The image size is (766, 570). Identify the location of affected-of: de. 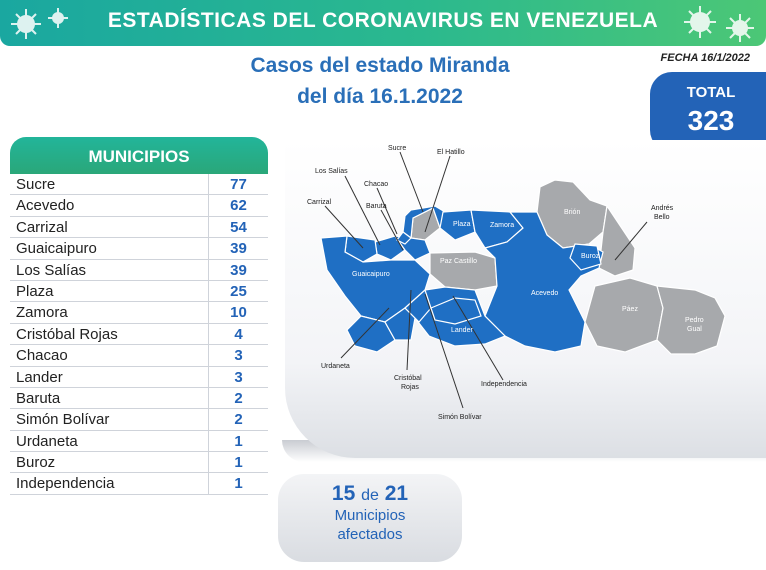
(370, 495).